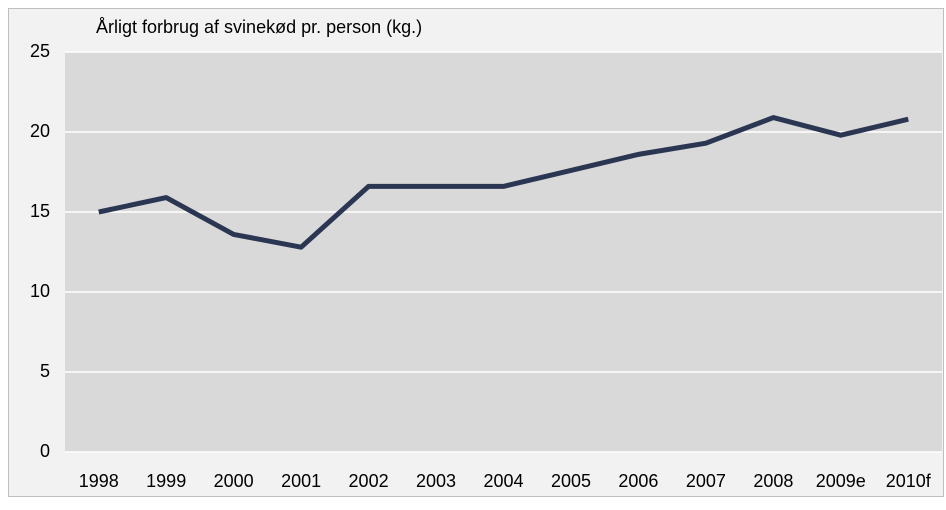 Image resolution: width=946 pixels, height=510 pixels. What do you see at coordinates (571, 481) in the screenshot?
I see `x-tick-label: 2005` at bounding box center [571, 481].